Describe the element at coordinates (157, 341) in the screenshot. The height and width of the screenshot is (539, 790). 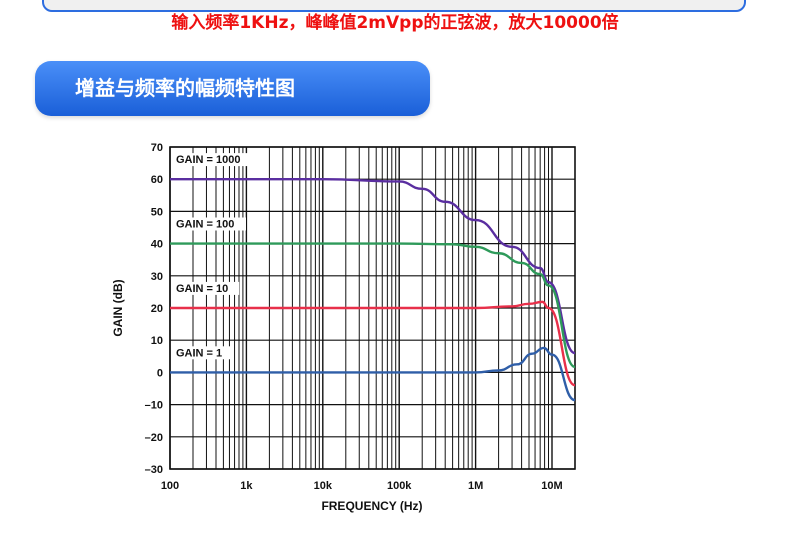
I see `y-tick-label: 10` at that location.